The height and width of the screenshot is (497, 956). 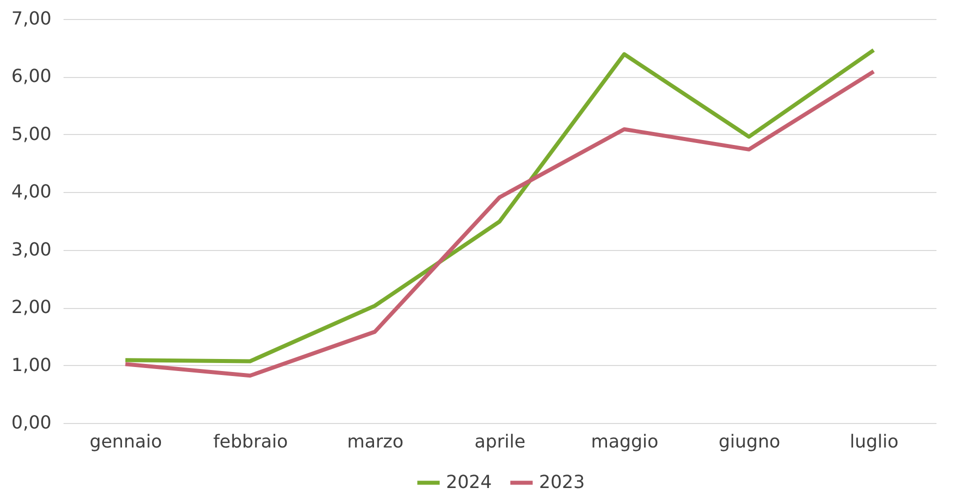 I want to click on y-tick-label: 3,00, so click(x=31, y=249).